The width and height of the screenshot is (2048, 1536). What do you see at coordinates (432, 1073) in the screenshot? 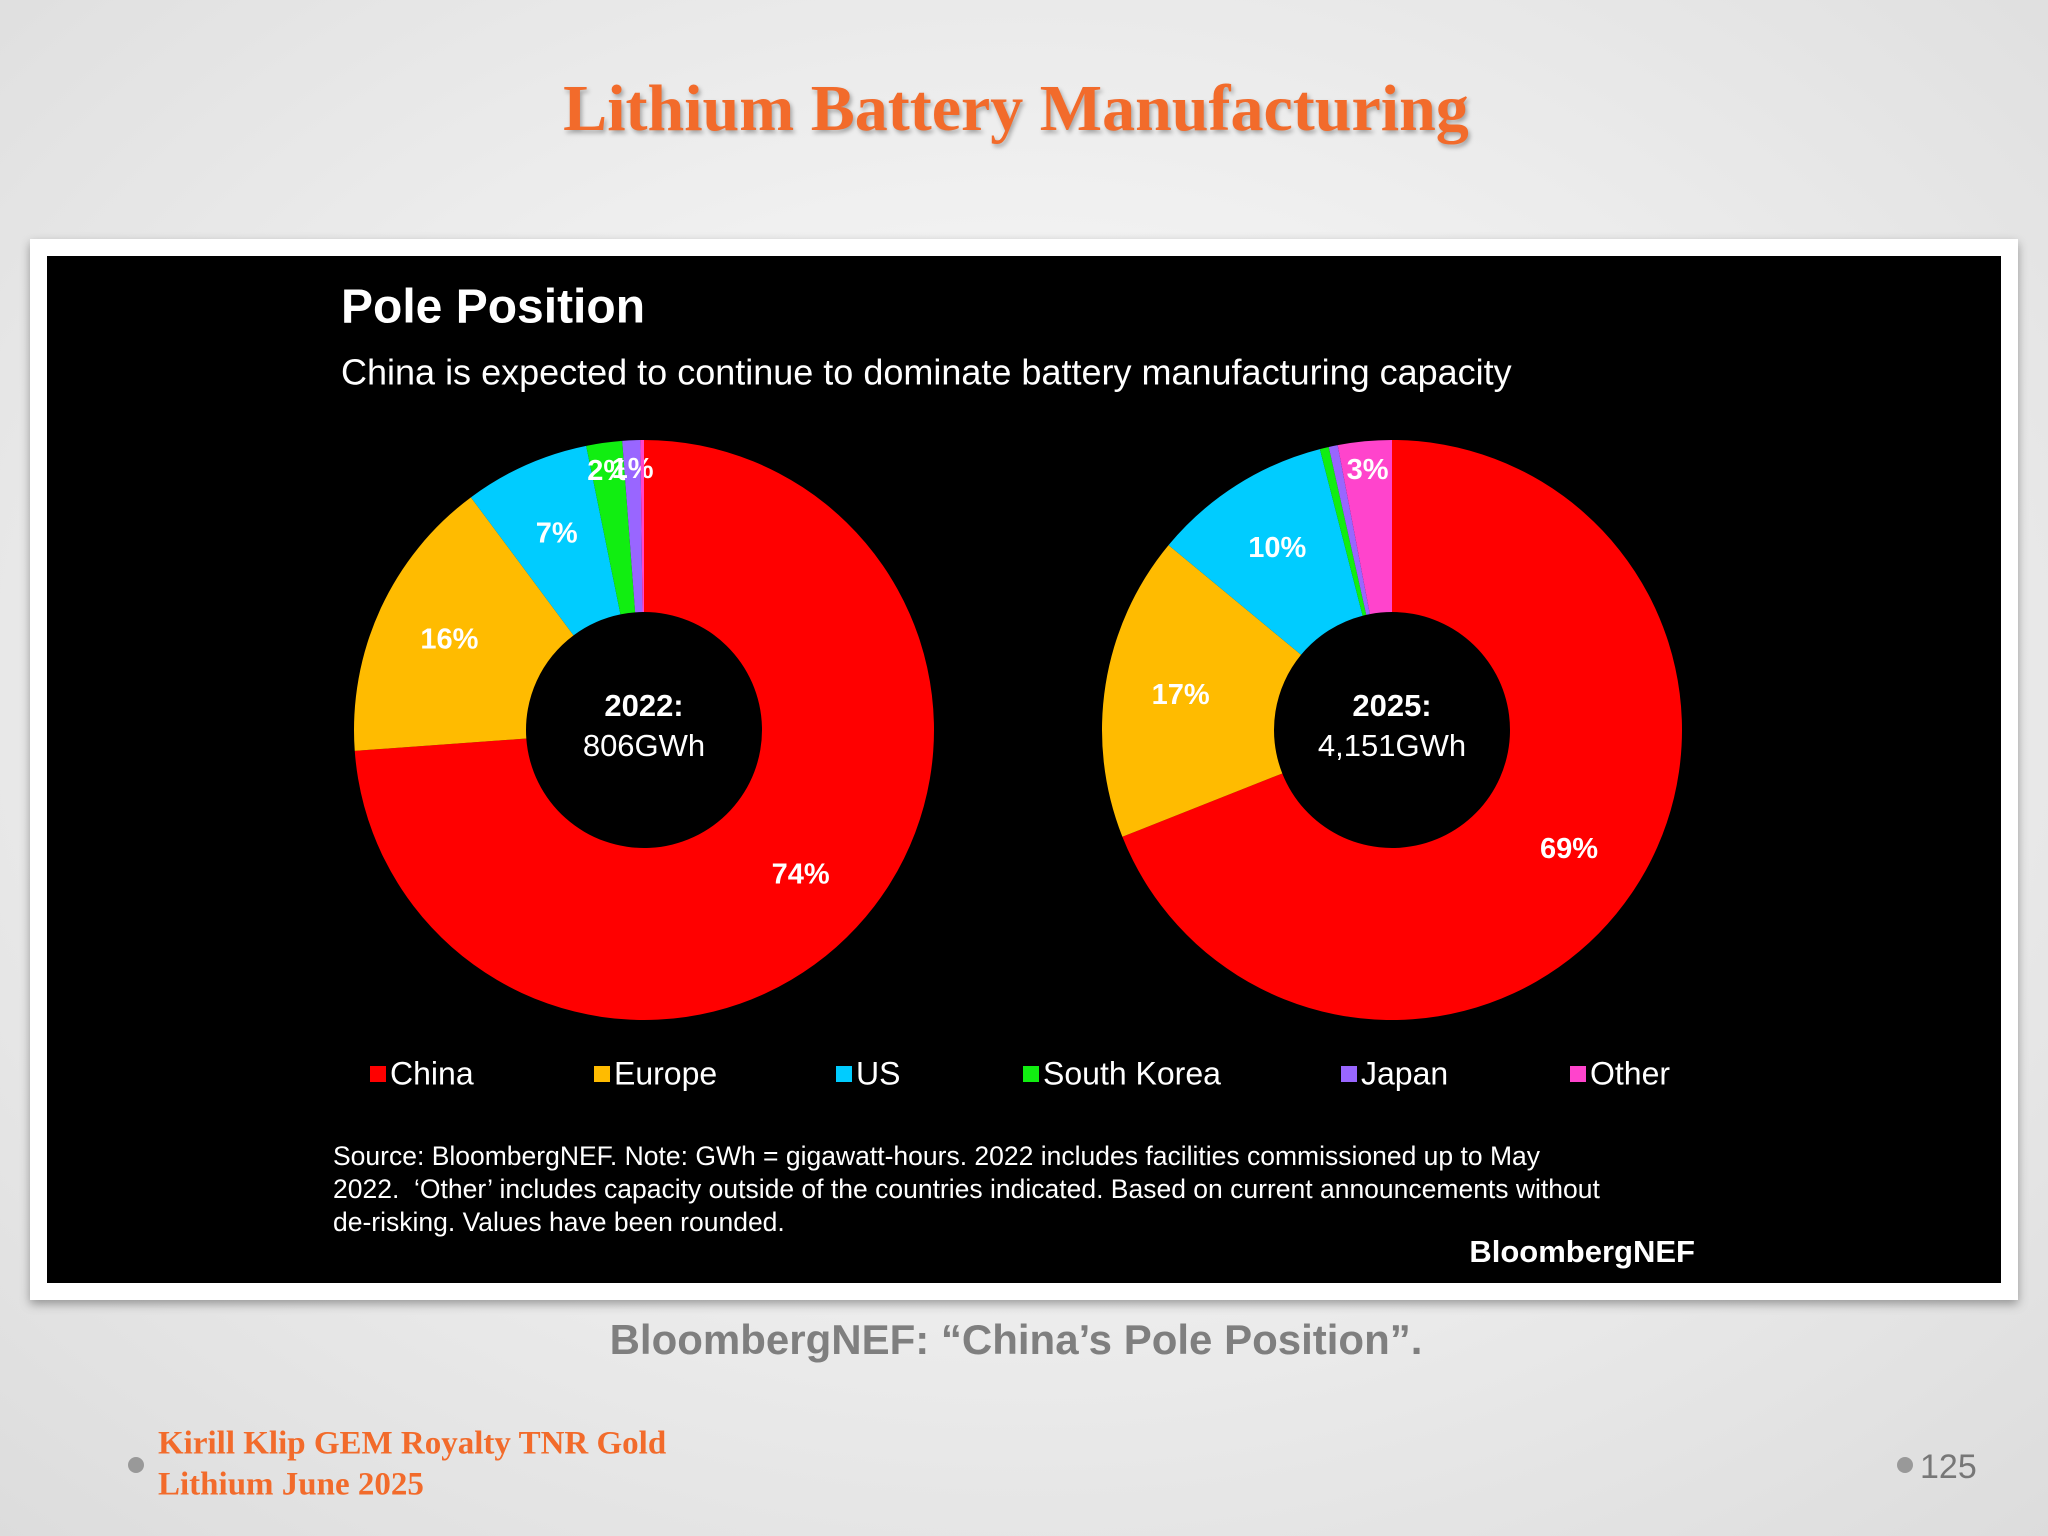
I see `legend-label: China` at bounding box center [432, 1073].